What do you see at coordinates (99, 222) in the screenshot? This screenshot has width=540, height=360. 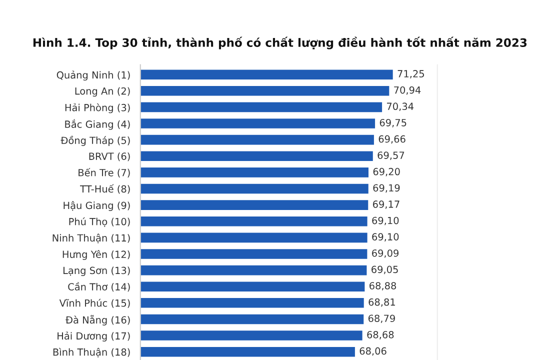 I see `y-tick-label: Phú Thọ (10)` at bounding box center [99, 222].